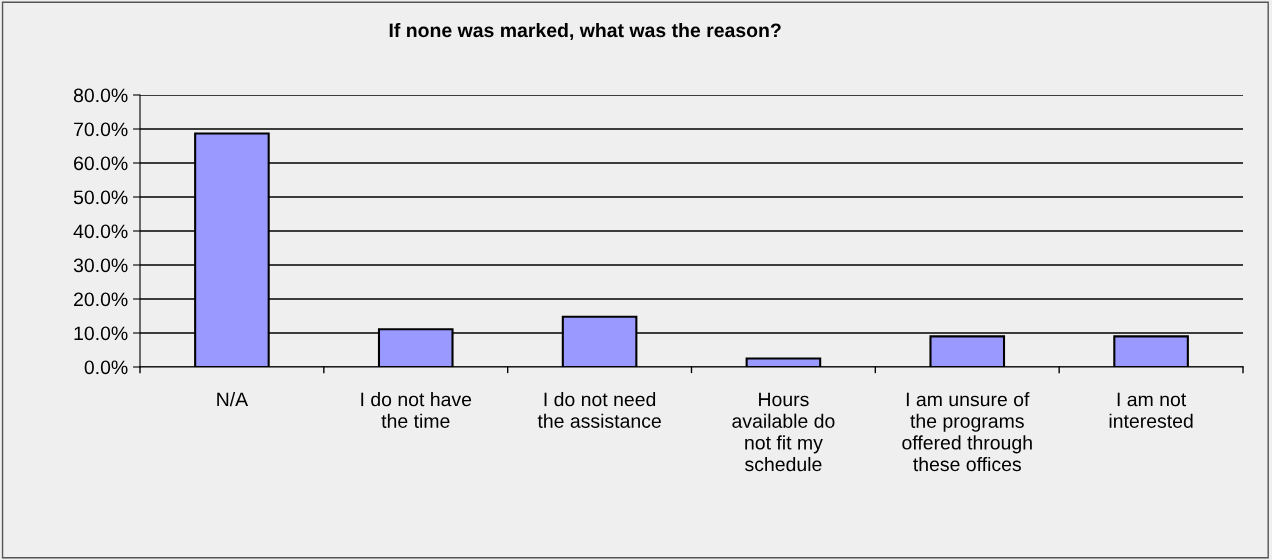 The width and height of the screenshot is (1272, 560). What do you see at coordinates (1151, 410) in the screenshot?
I see `x-tick-label: I am not interested` at bounding box center [1151, 410].